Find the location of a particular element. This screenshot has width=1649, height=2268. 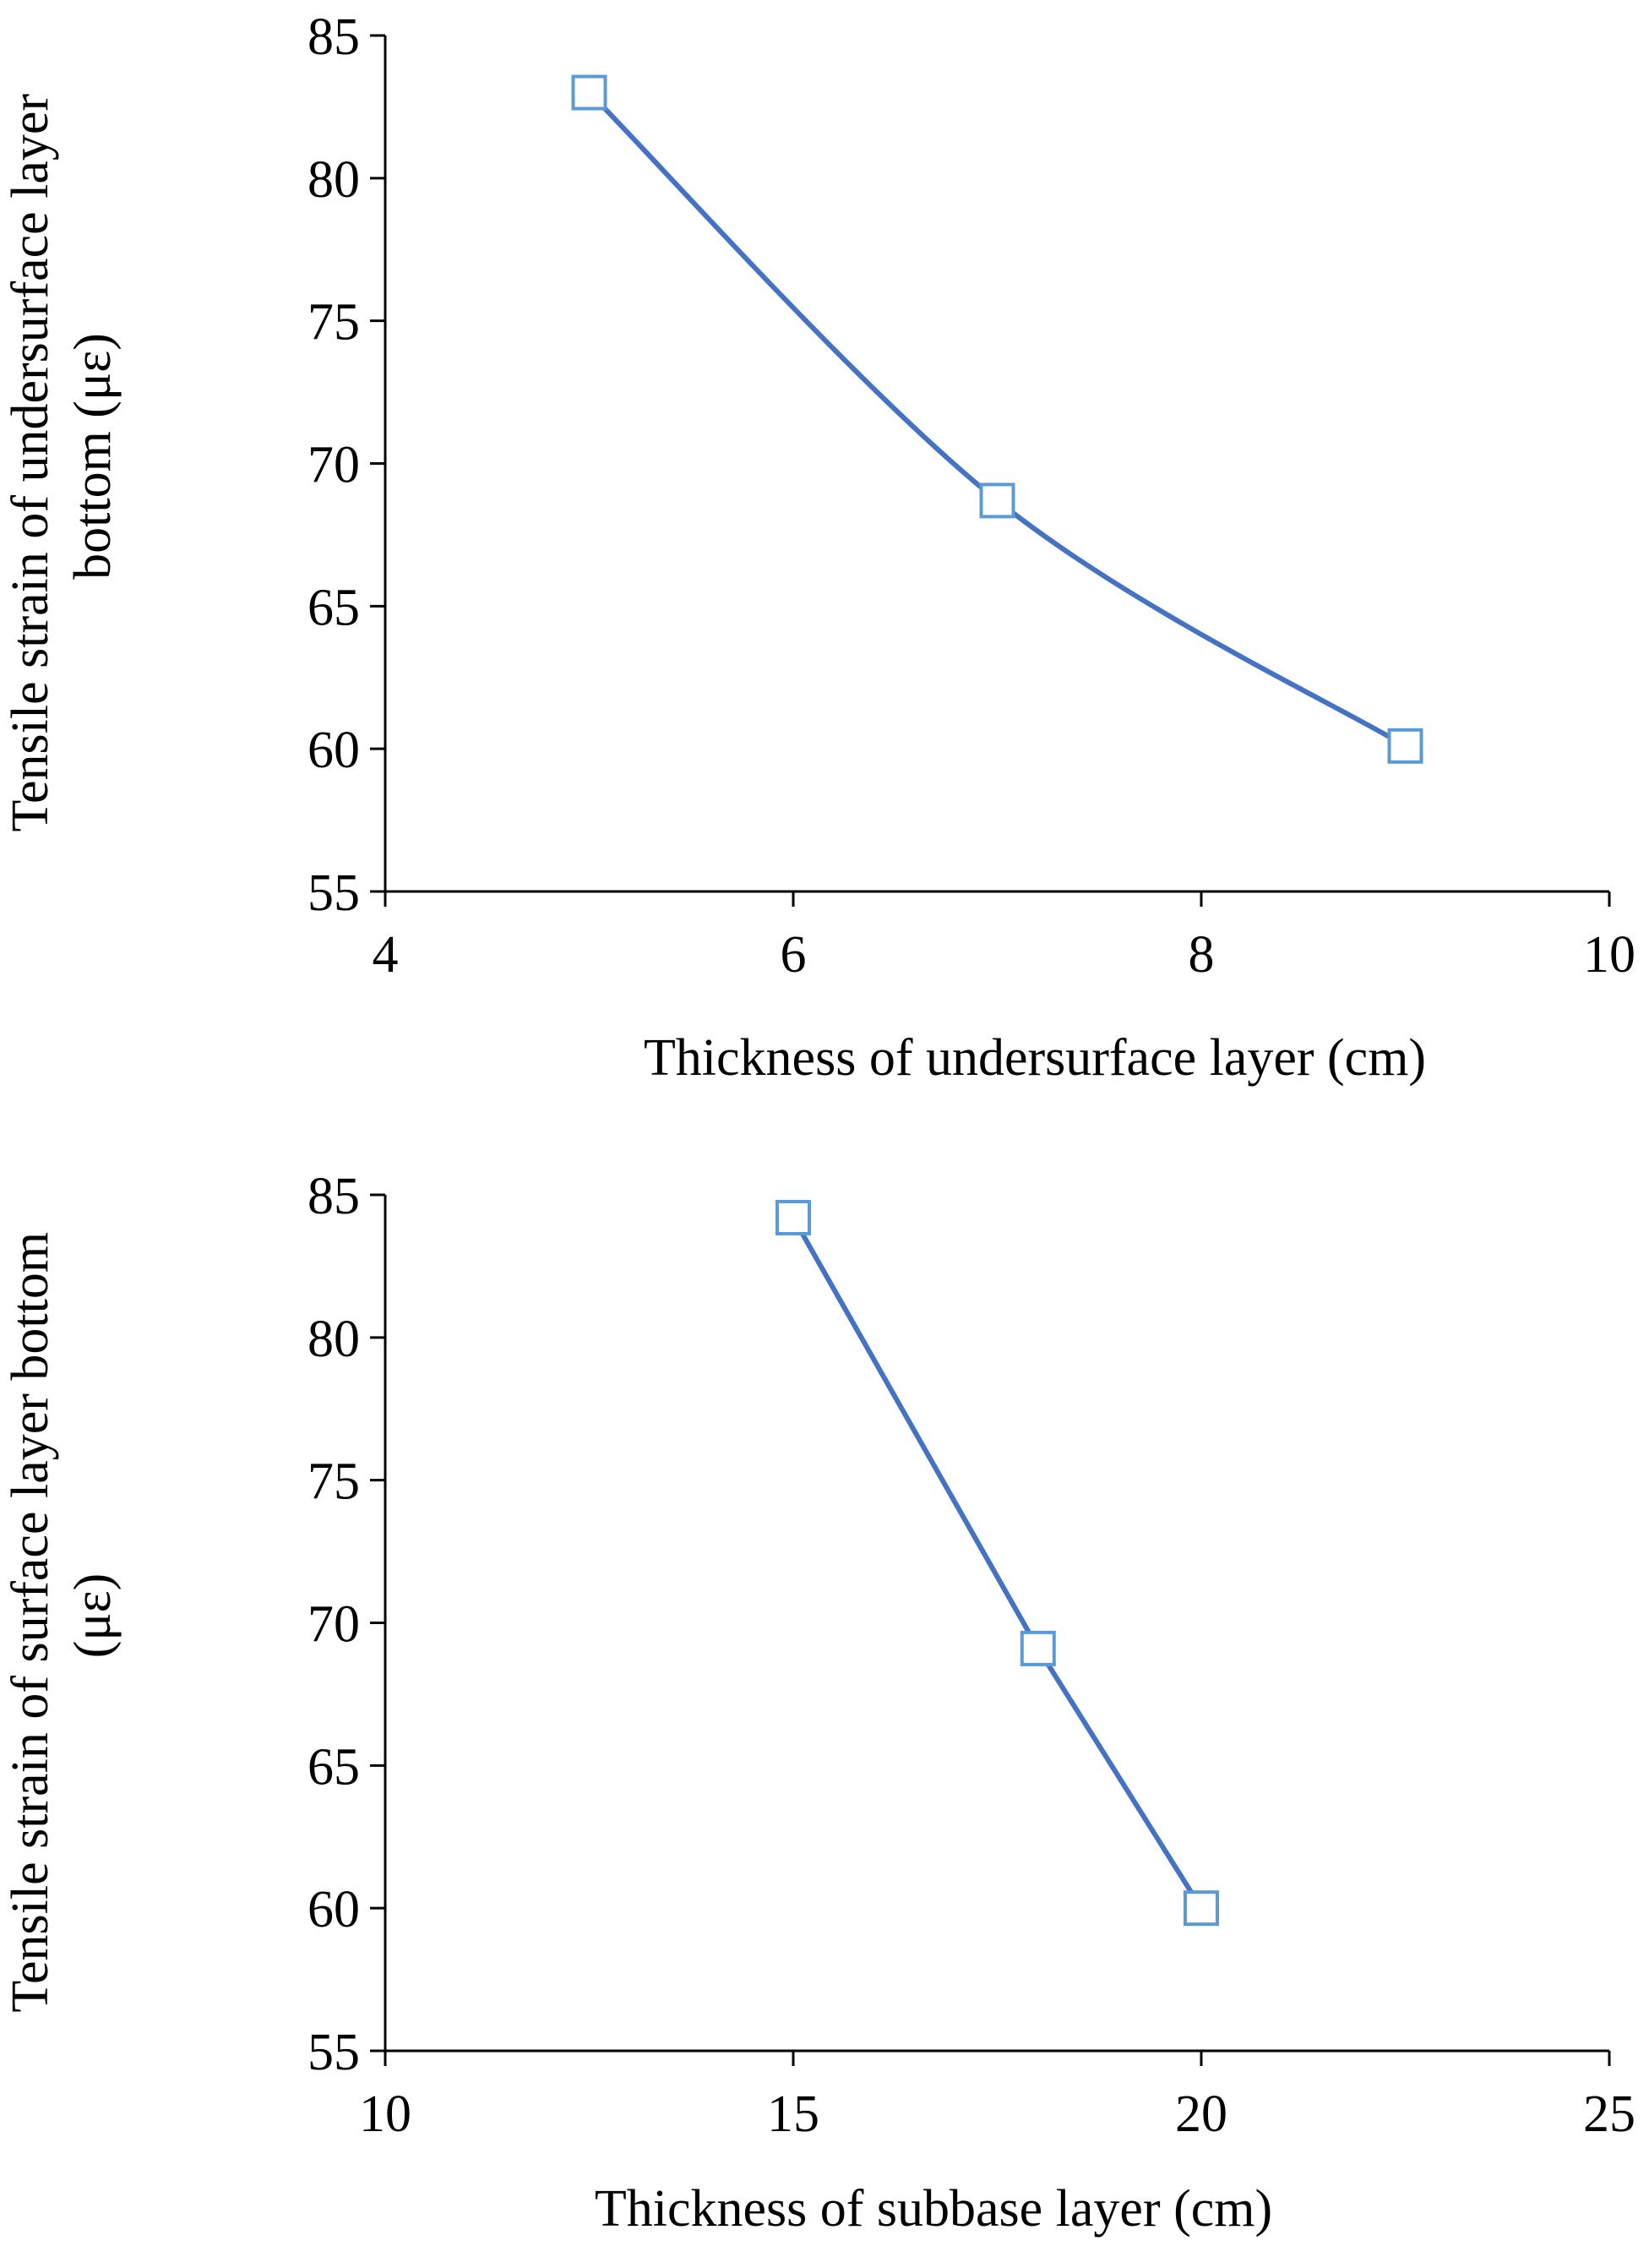

y-axis-title-line-1: Tensile strain of surface layer bottom is located at coordinates (30, 1622).